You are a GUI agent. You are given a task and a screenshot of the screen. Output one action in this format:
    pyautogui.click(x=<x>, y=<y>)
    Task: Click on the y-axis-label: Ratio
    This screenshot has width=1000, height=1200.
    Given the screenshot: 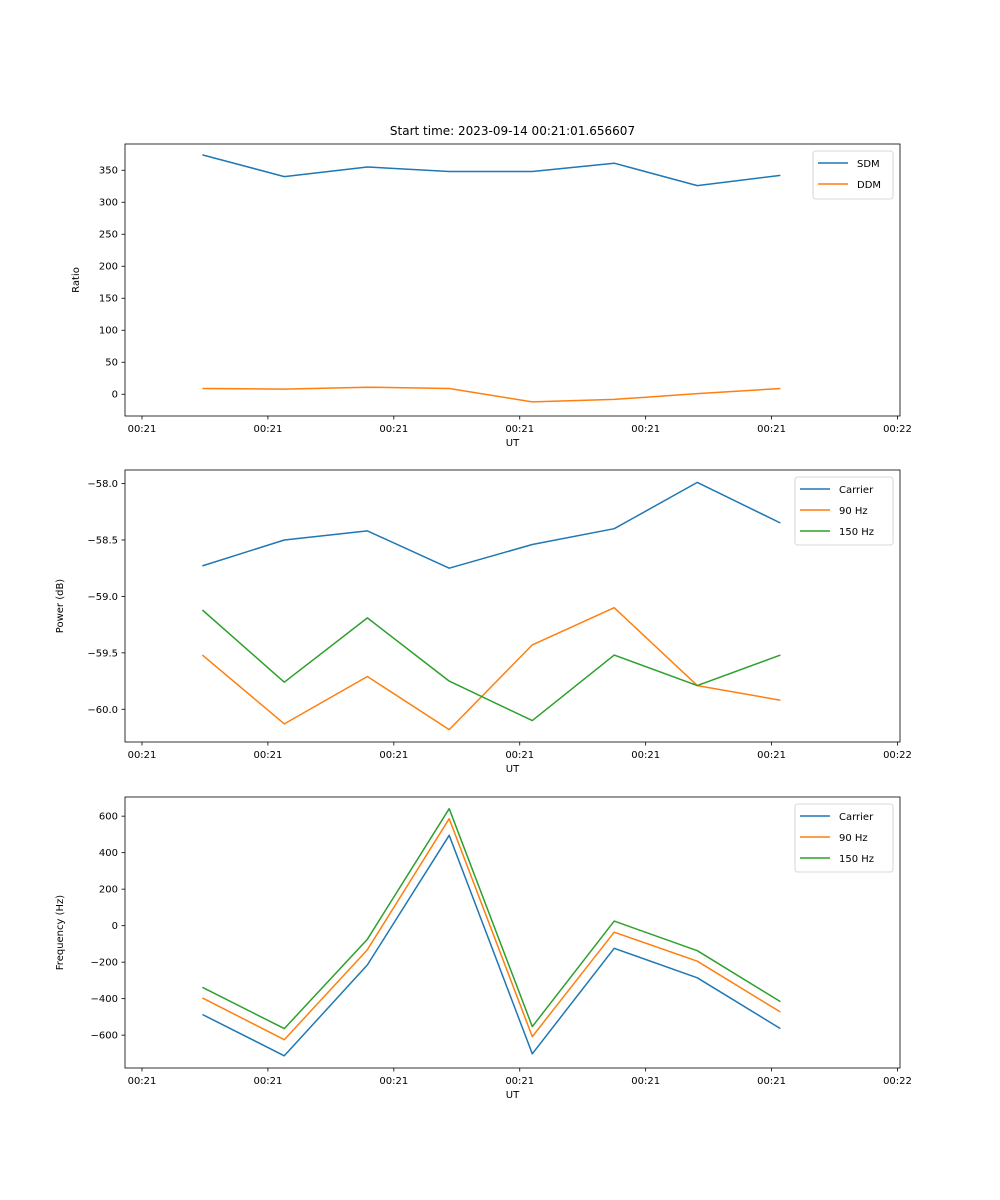 What is the action you would take?
    pyautogui.click(x=76, y=280)
    